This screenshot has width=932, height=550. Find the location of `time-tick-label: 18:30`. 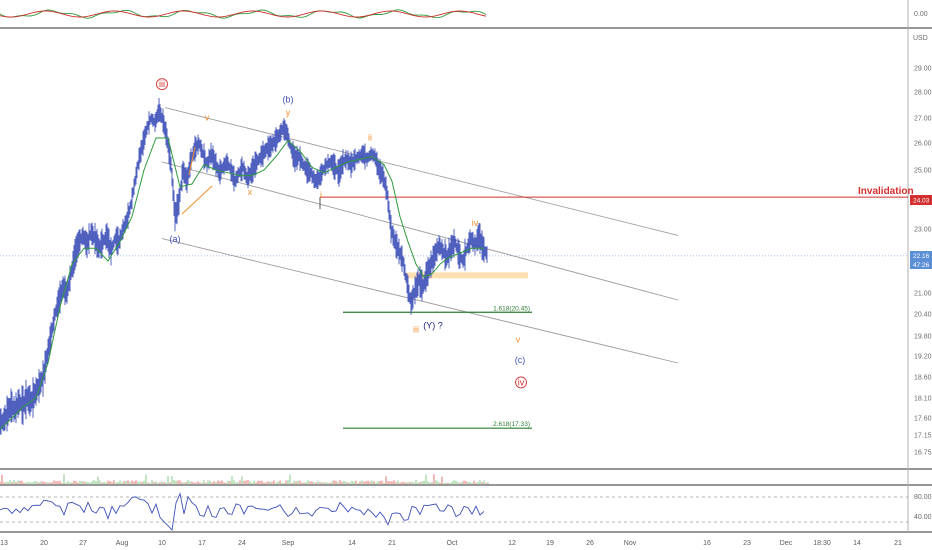

time-tick-label: 18:30 is located at coordinates (822, 543).